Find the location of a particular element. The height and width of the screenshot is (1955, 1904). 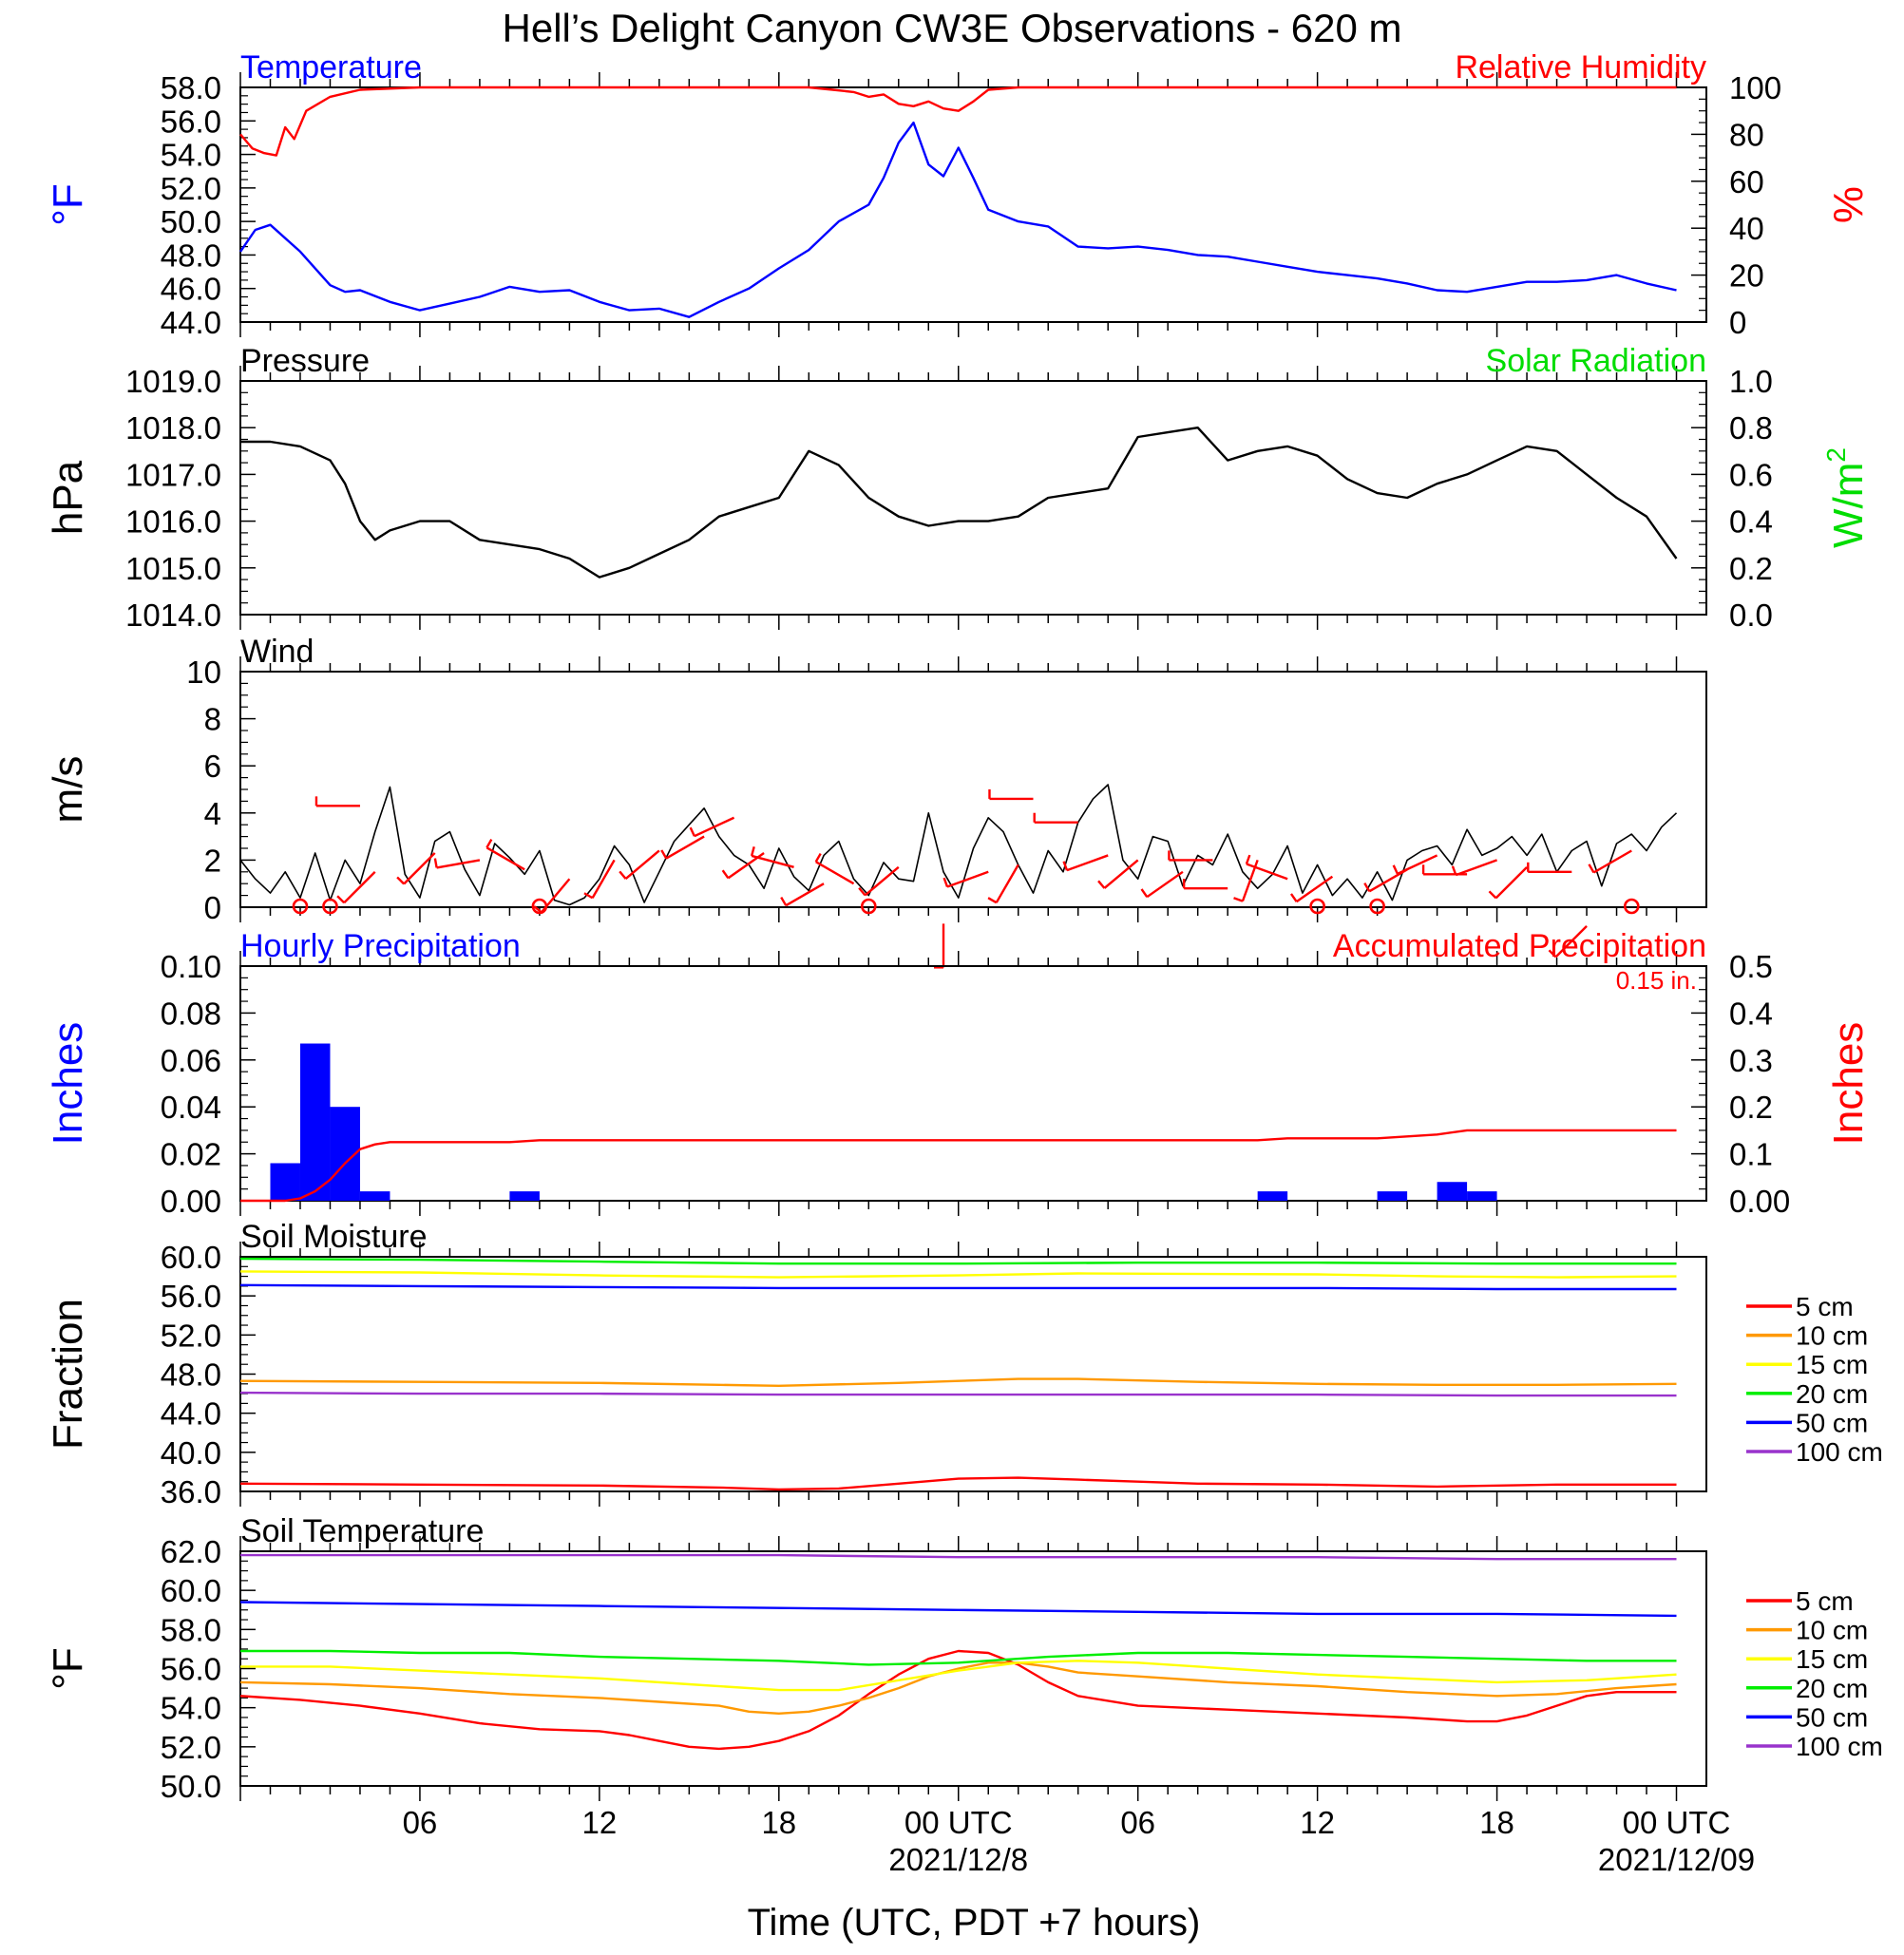

series-temperature is located at coordinates (958, 219).